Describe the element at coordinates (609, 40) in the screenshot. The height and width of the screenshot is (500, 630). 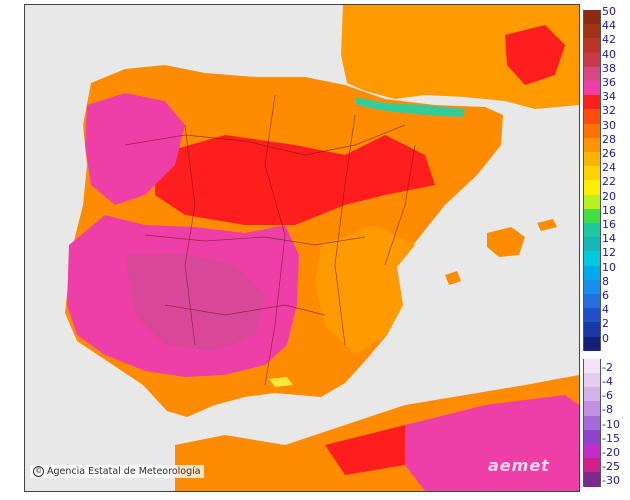
I see `legend-tick-label: 42` at that location.